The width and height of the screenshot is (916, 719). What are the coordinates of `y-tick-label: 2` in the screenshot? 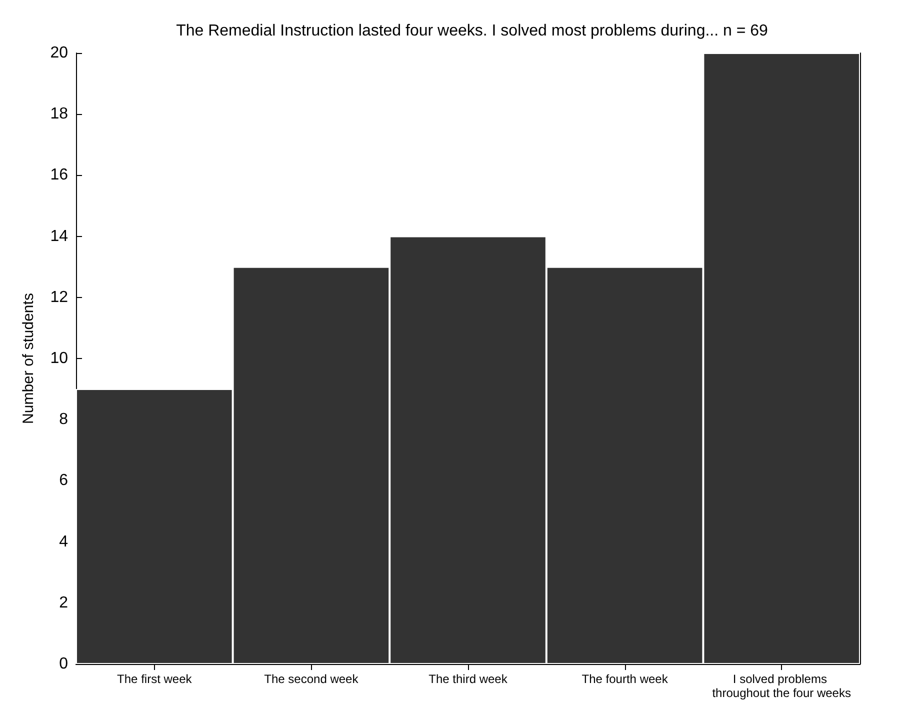 It's located at (63, 603).